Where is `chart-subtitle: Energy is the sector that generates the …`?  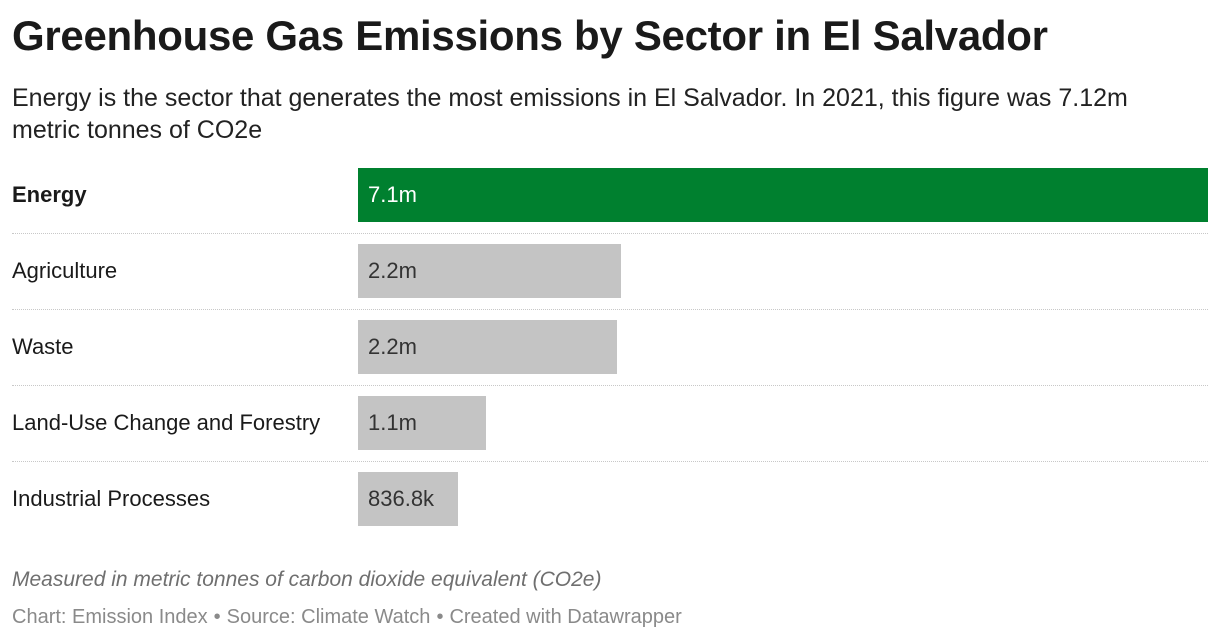 chart-subtitle: Energy is the sector that generates the … is located at coordinates (570, 114).